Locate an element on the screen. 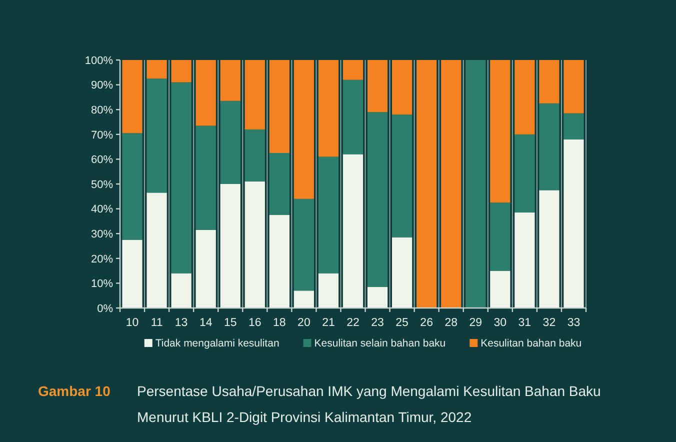 The image size is (676, 442). y-tick-label: 40% is located at coordinates (102, 210).